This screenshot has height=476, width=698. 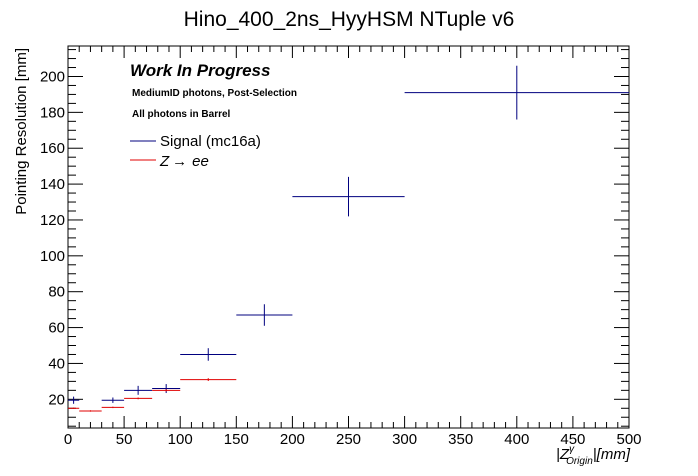 I want to click on x-axis-label-var: Z, so click(x=564, y=454).